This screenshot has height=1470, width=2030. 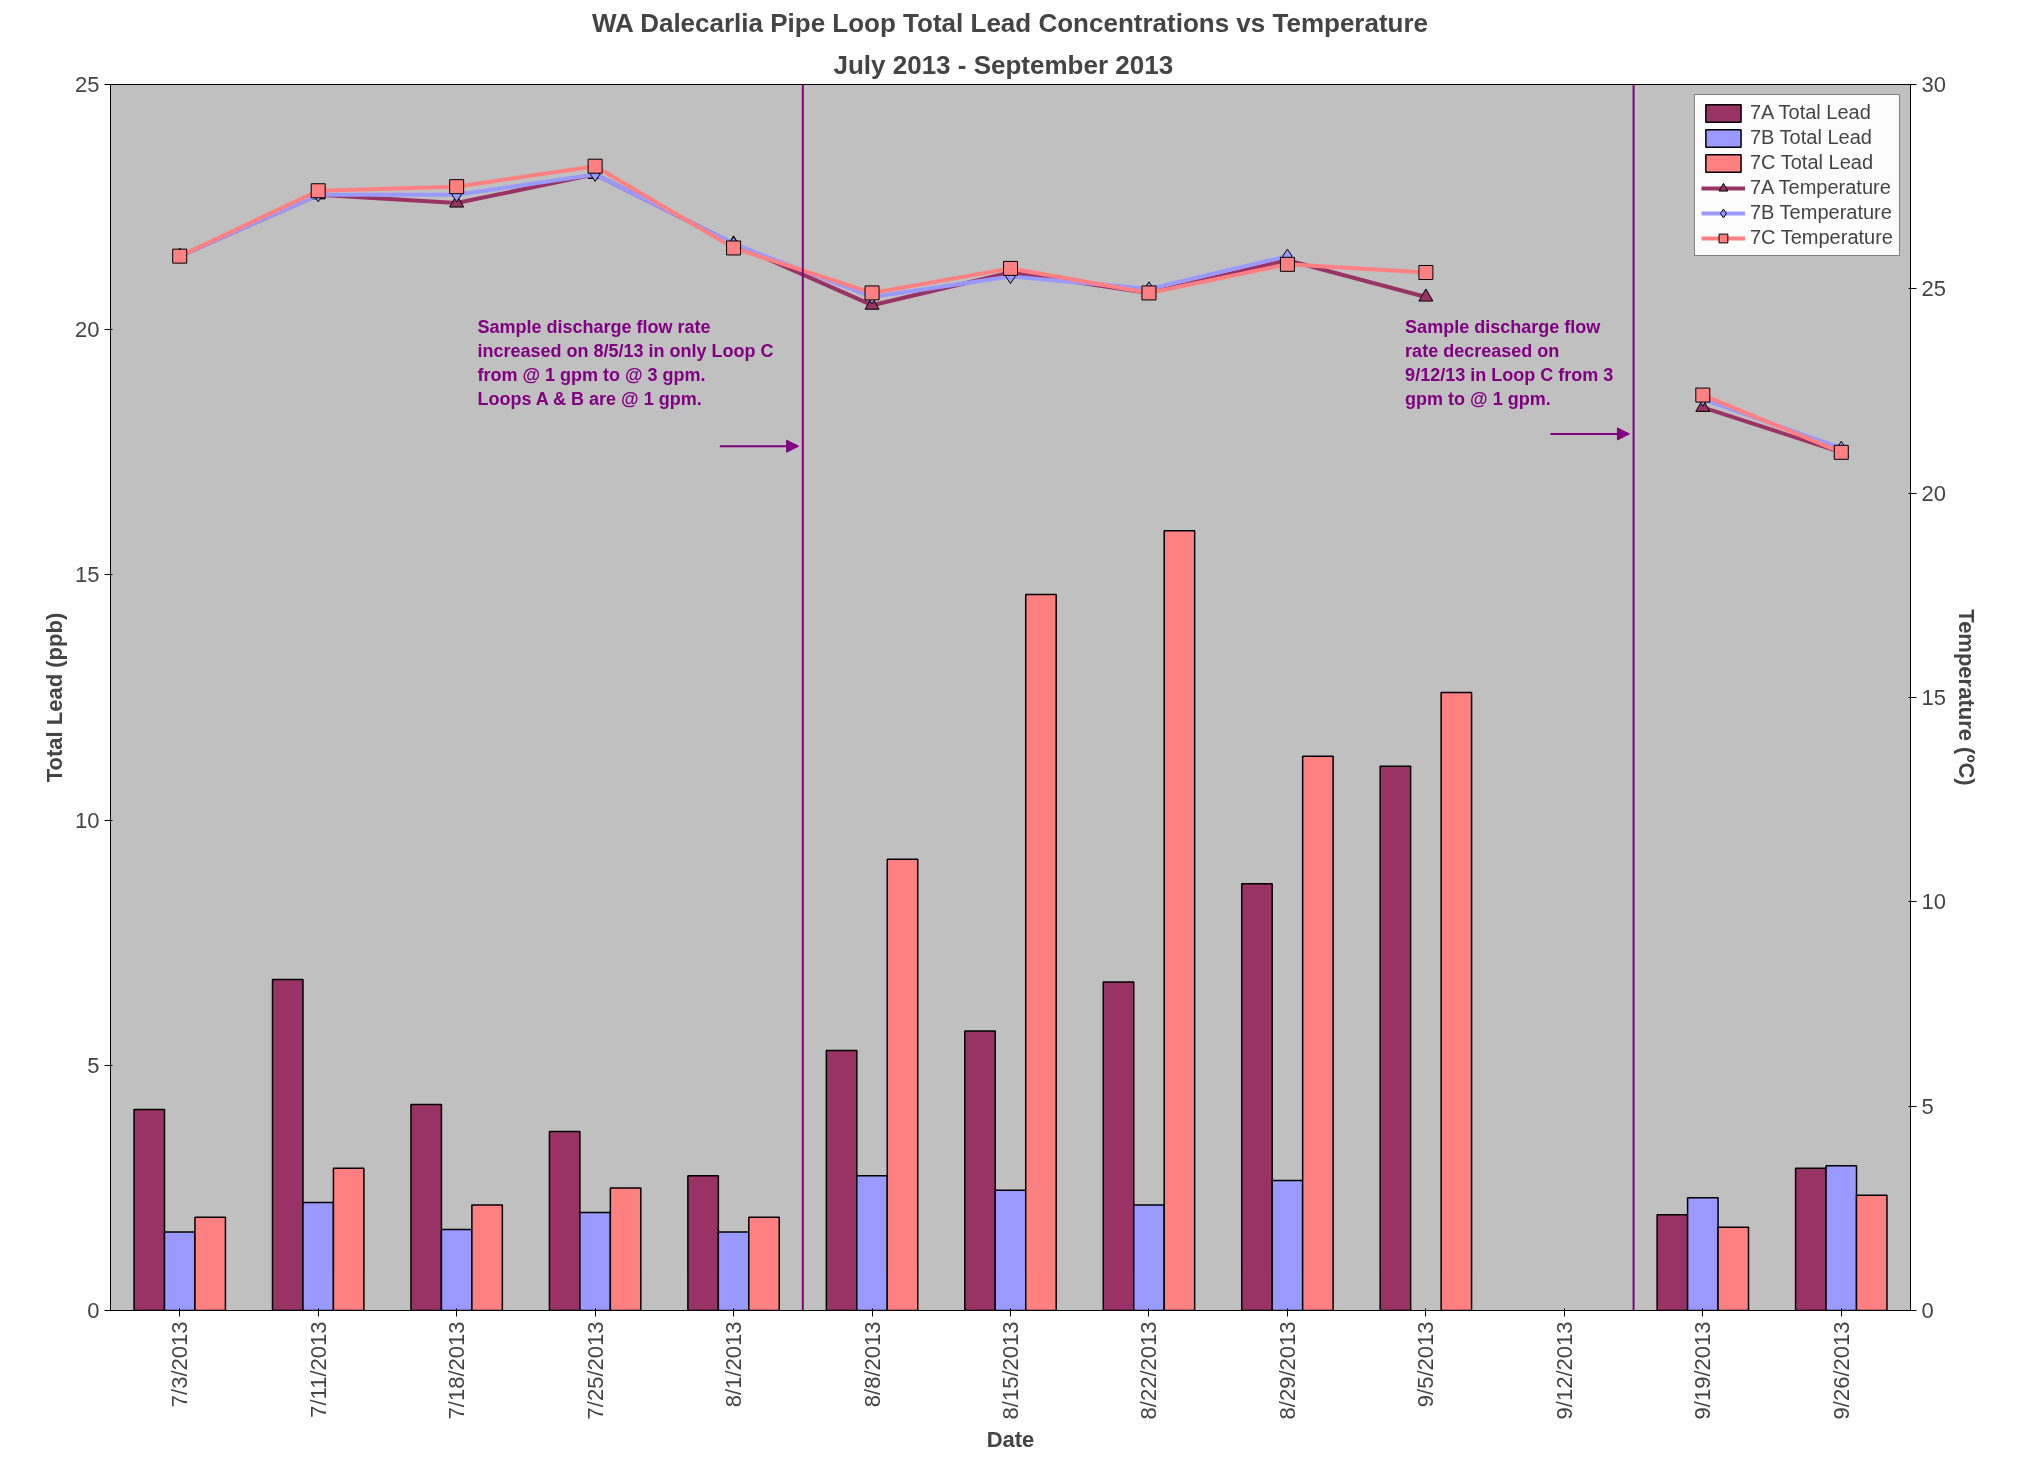 I want to click on x-tick-label: 7/3/2013, so click(x=180, y=1364).